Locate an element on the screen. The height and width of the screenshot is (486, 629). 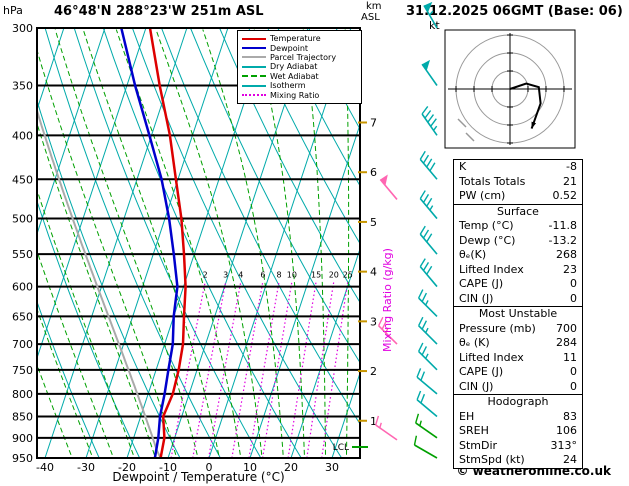
pressure-tick-label: 750 is located at coordinates (22, 370).